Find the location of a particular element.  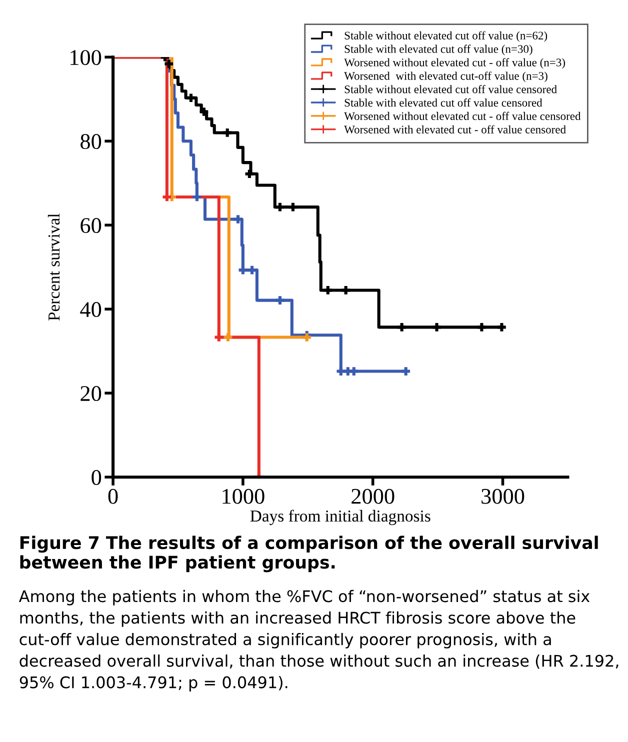

y-tick-label: 80 is located at coordinates (91, 142).